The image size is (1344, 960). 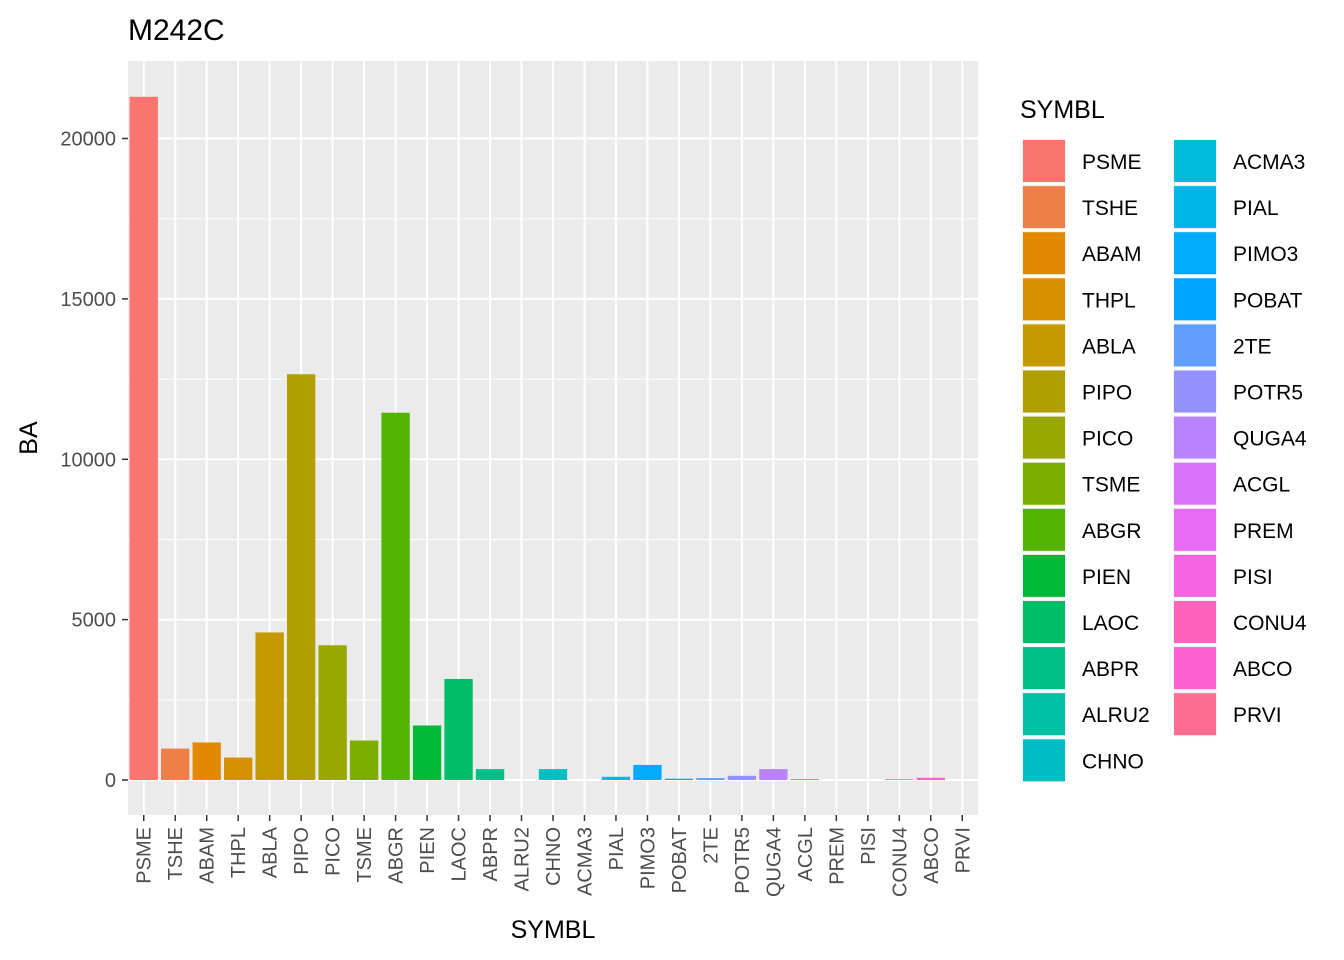 I want to click on legend-label: ACMA3, so click(x=1269, y=162).